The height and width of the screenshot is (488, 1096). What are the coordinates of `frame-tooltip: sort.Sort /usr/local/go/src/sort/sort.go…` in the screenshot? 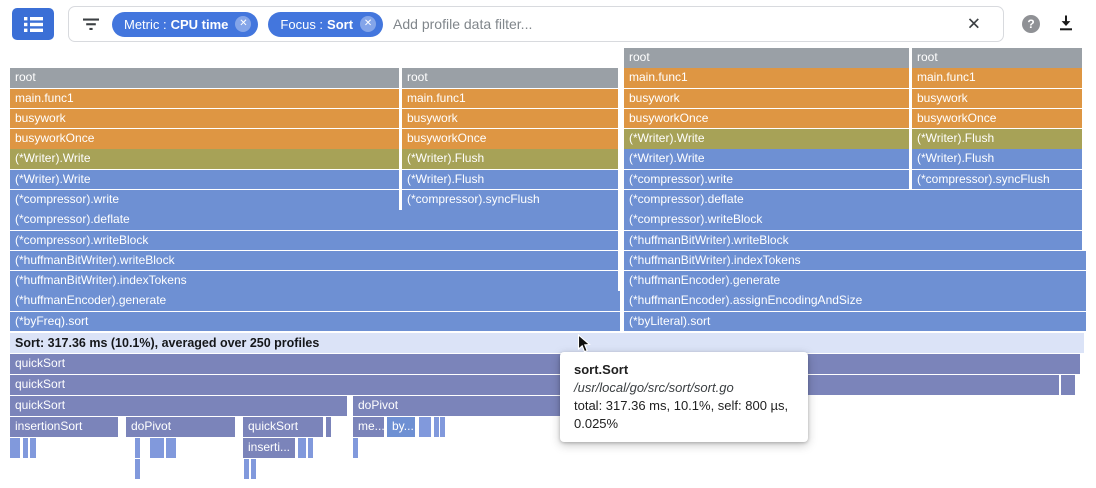 It's located at (684, 397).